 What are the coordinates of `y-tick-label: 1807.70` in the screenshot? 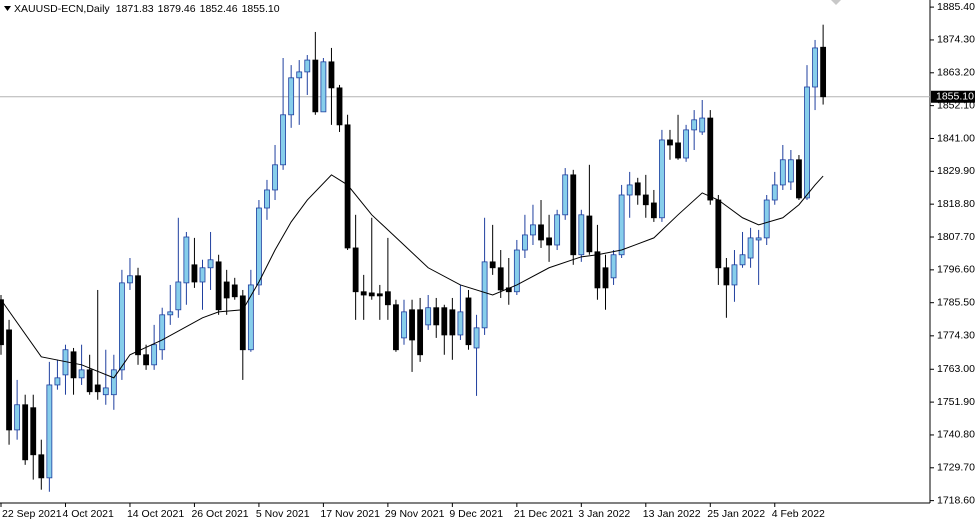 It's located at (956, 237).